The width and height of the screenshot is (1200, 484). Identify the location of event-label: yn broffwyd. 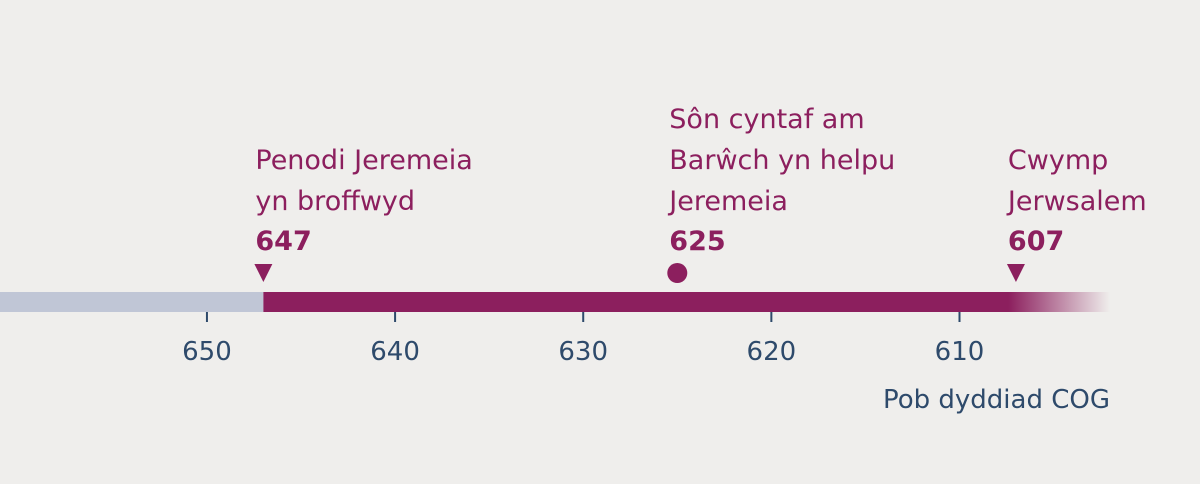
(335, 201).